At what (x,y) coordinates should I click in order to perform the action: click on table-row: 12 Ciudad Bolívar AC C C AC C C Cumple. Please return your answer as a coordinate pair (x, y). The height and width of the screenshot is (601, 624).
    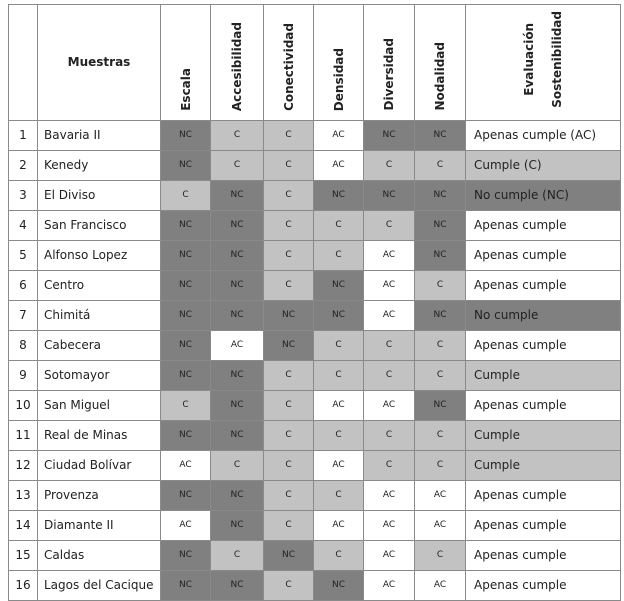
    Looking at the image, I should click on (314, 465).